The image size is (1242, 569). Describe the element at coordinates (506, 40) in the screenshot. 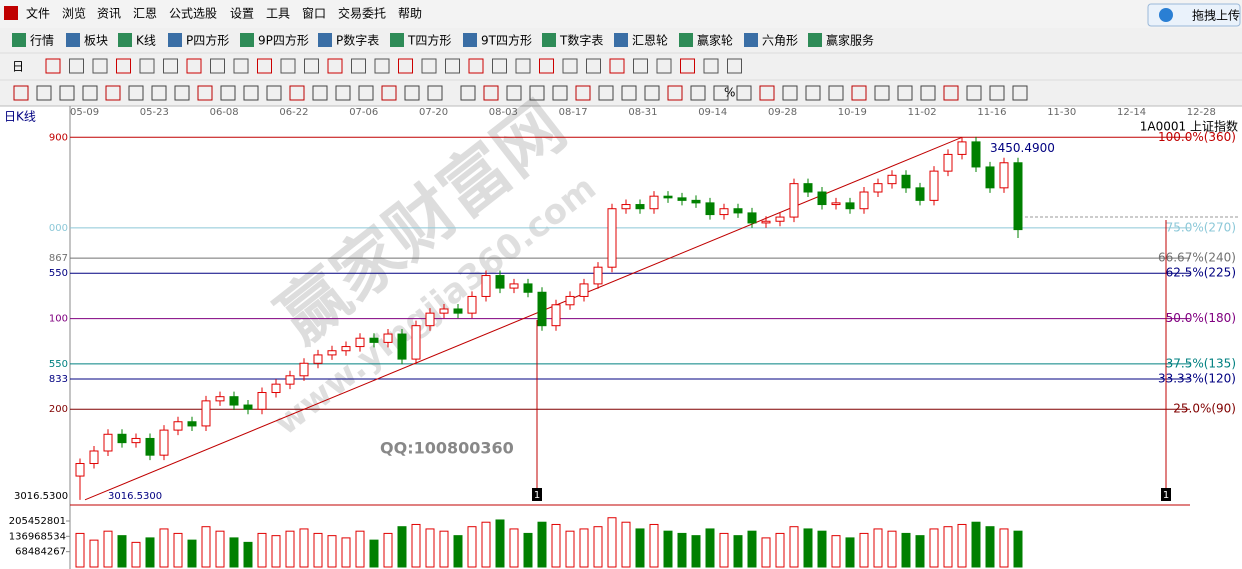

I see `toolbar-button: 9T四方形` at that location.